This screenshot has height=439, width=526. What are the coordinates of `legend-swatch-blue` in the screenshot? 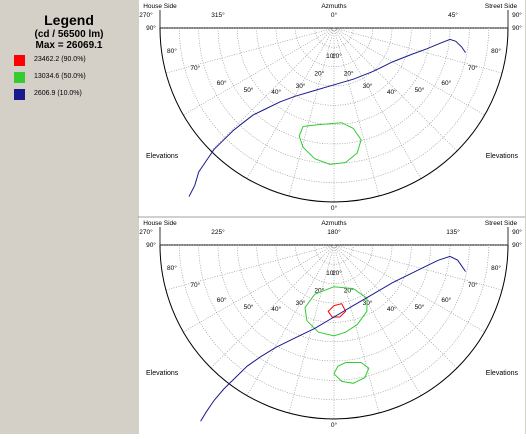 It's located at (19, 94).